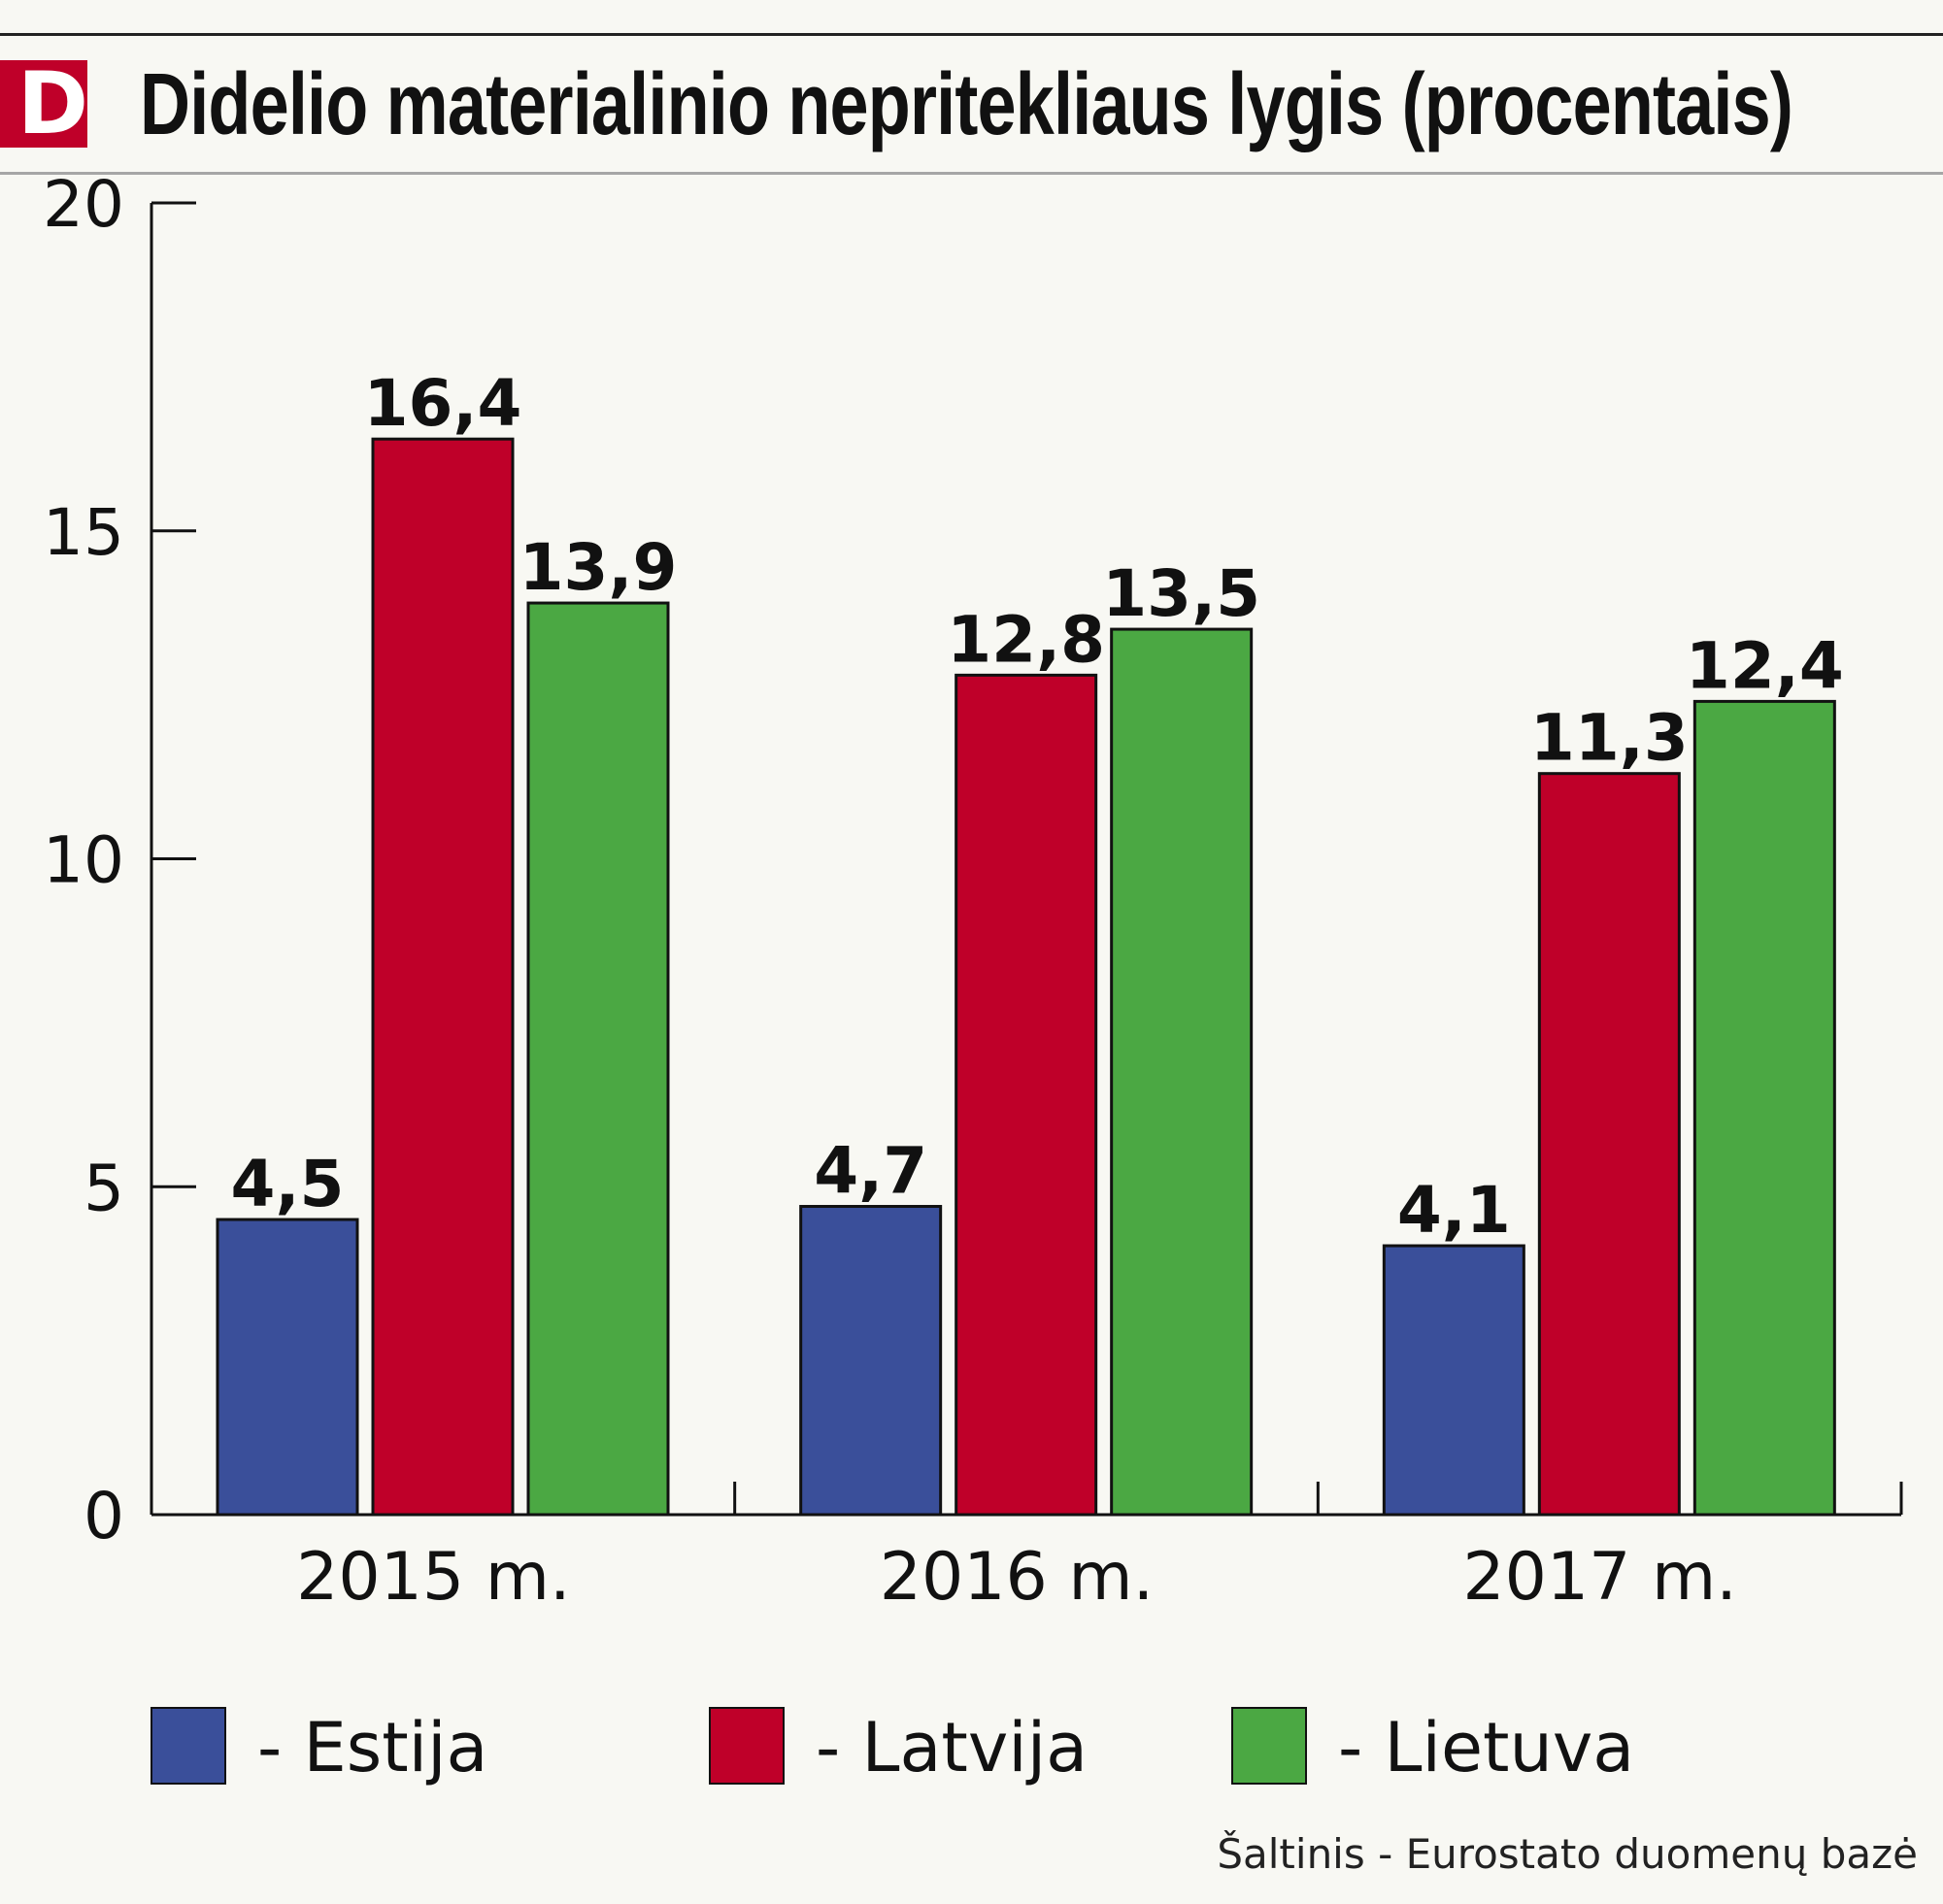 This screenshot has width=1943, height=1904. I want to click on legend-swatch-latvija, so click(747, 1746).